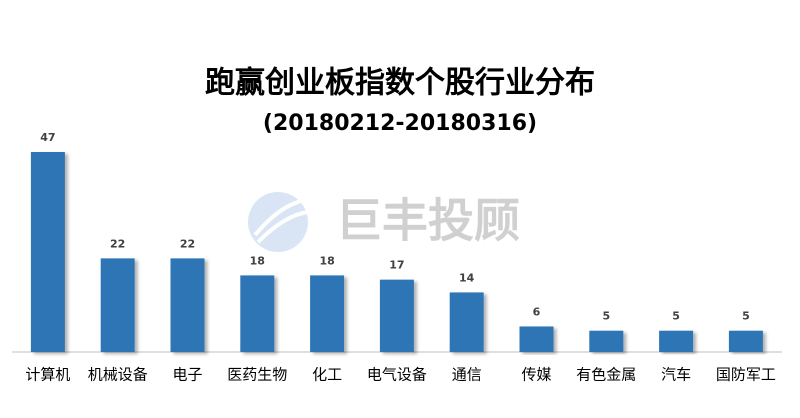 This screenshot has height=418, width=800. I want to click on watermark-text: 巨丰投顾, so click(428, 221).